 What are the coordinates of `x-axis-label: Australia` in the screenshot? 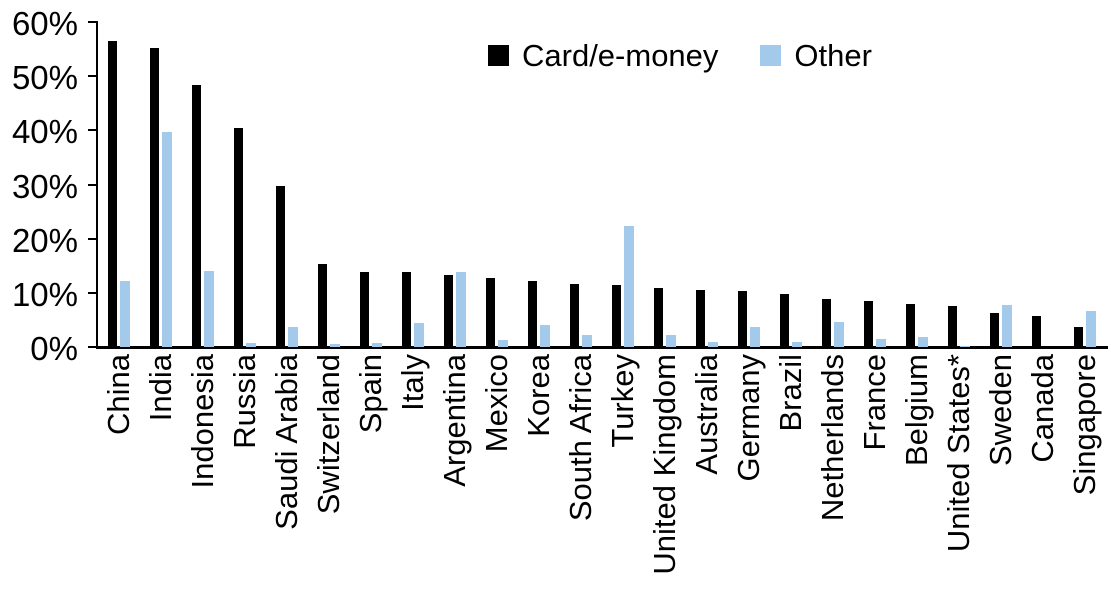 It's located at (706, 414).